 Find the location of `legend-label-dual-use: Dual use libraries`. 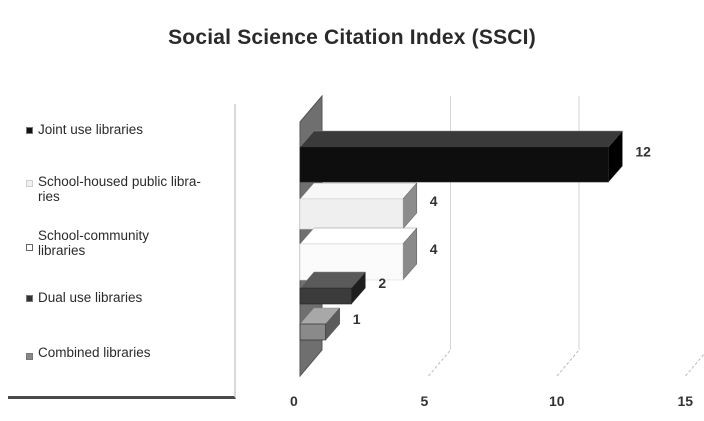

legend-label-dual-use: Dual use libraries is located at coordinates (90, 297).